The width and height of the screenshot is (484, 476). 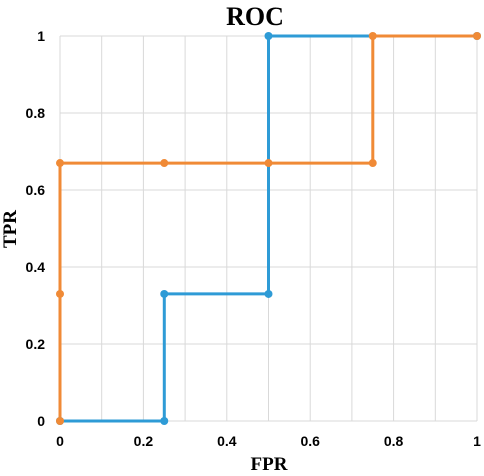 What do you see at coordinates (394, 441) in the screenshot?
I see `x-tick-label: 0.8` at bounding box center [394, 441].